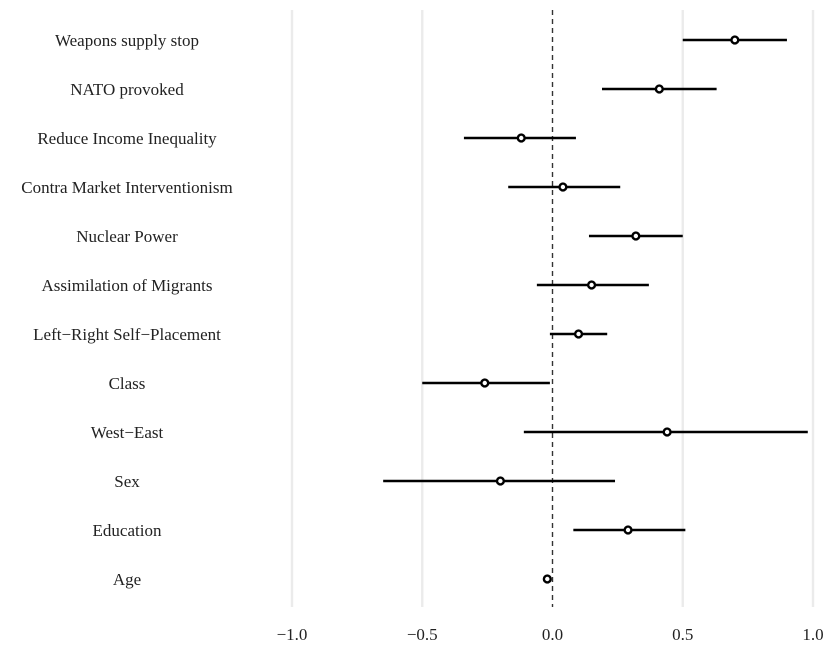 Image resolution: width=829 pixels, height=645 pixels. I want to click on category-label: Nuclear Power, so click(127, 236).